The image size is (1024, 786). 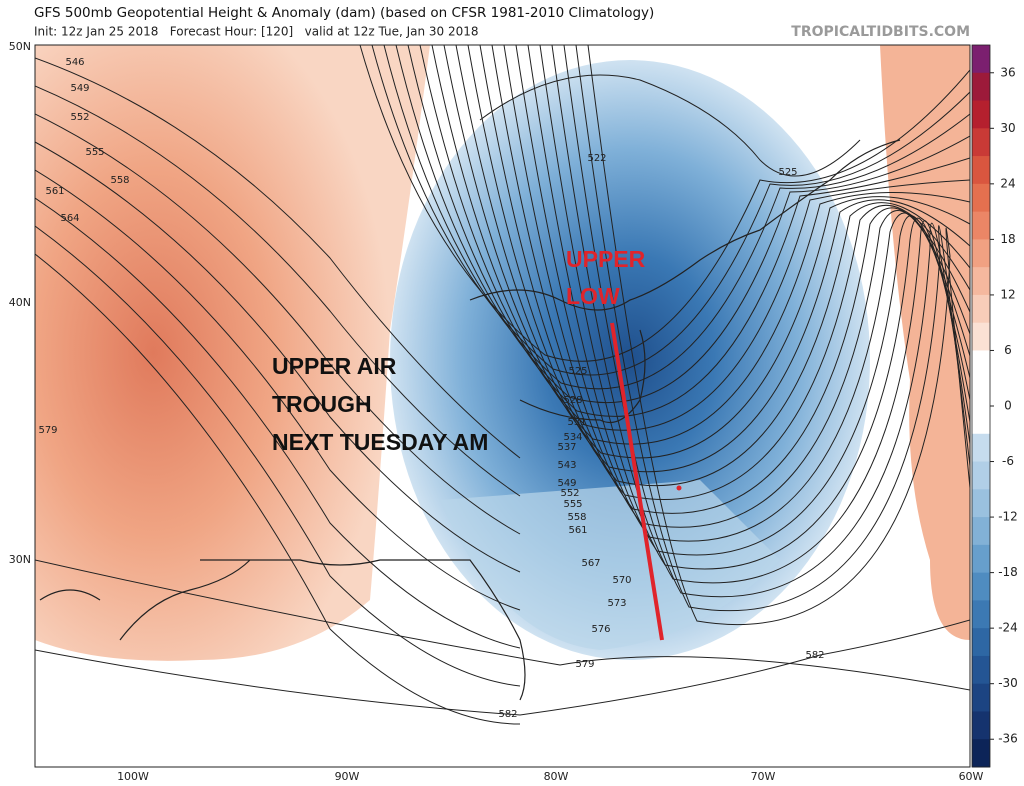 I want to click on lon-label: 70W, so click(x=763, y=776).